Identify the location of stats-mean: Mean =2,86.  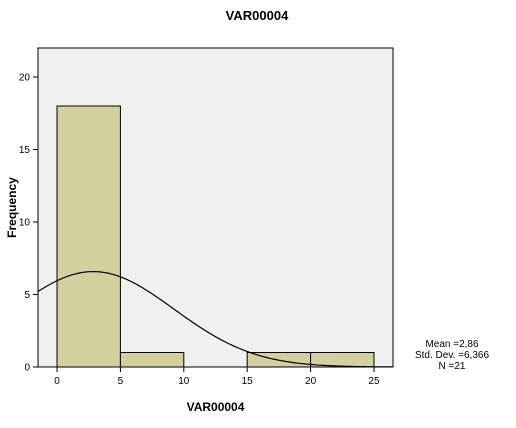
(452, 344).